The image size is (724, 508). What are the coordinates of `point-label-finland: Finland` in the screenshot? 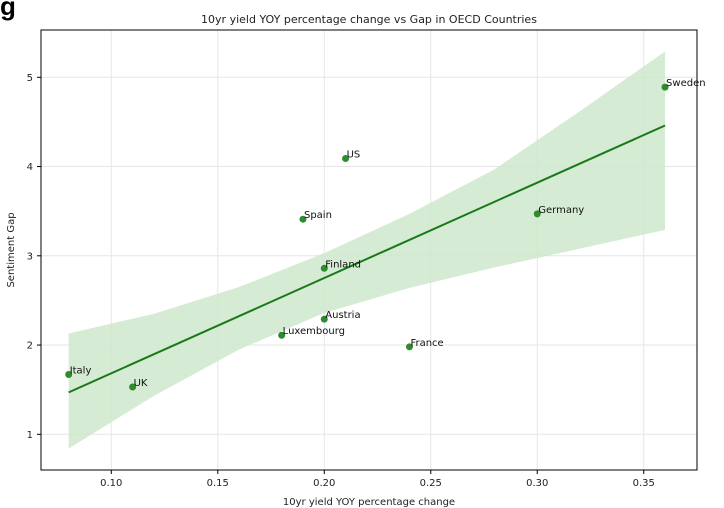 It's located at (343, 264).